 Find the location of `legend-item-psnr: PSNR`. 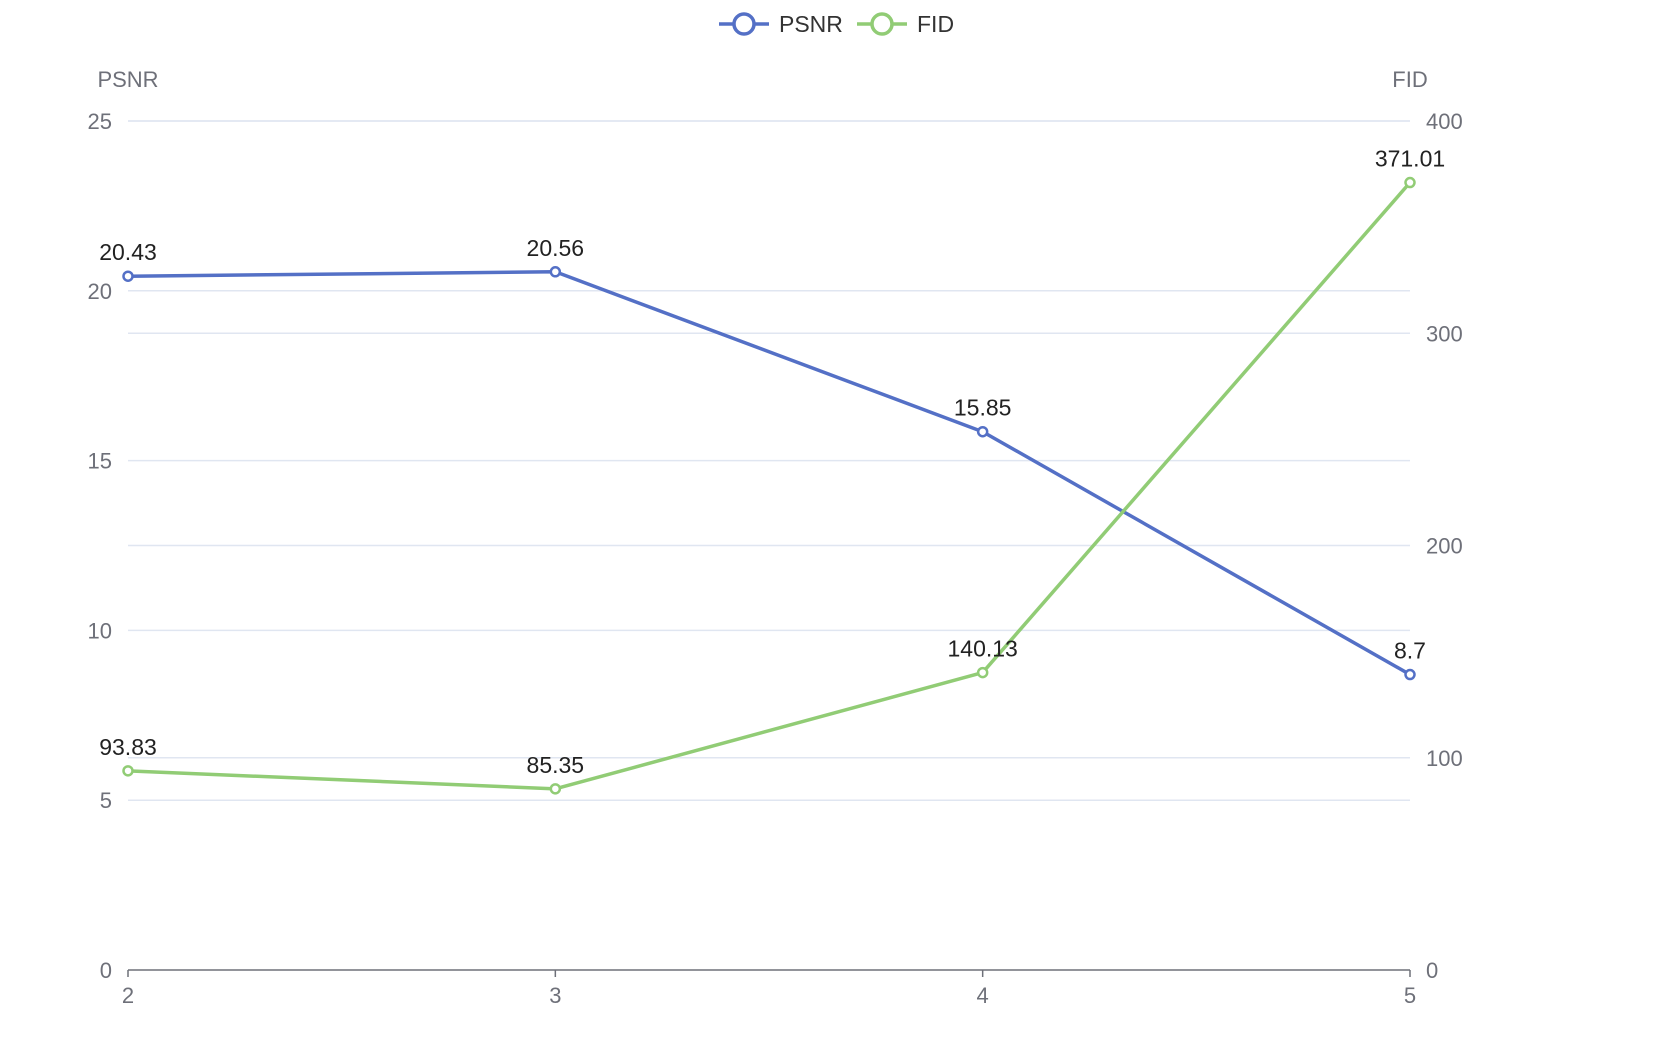

legend-item-psnr: PSNR is located at coordinates (781, 24).